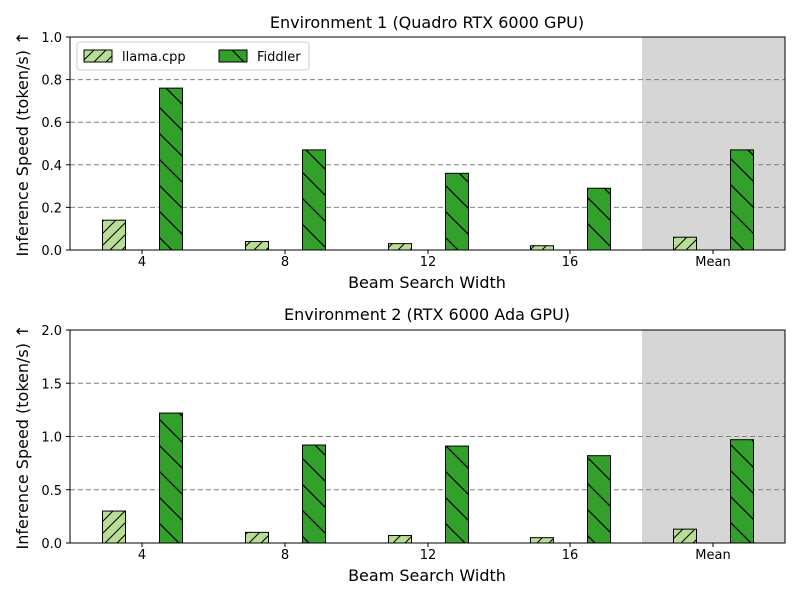  Describe the element at coordinates (51, 81) in the screenshot. I see `y-tick-label: 0.8` at that location.